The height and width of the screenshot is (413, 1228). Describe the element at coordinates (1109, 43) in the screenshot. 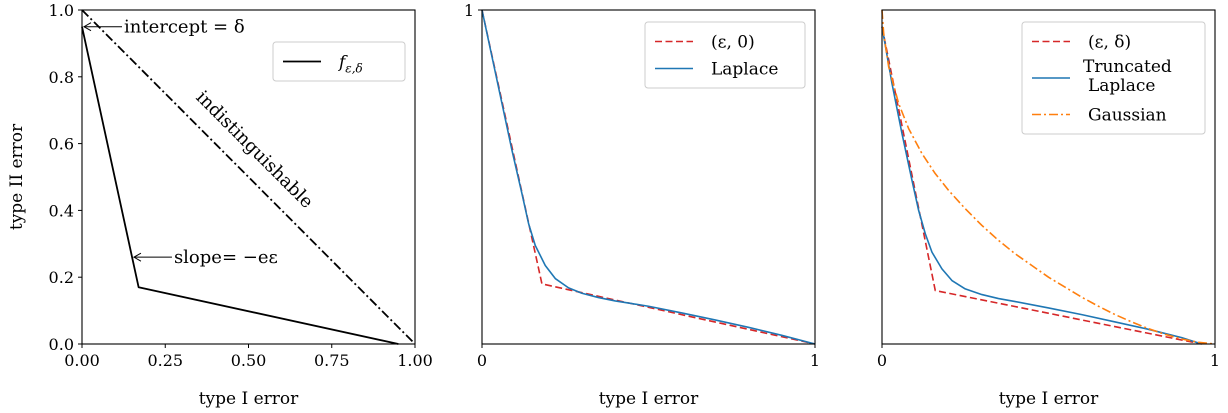

I see `legend-label: (ε, δ)` at that location.